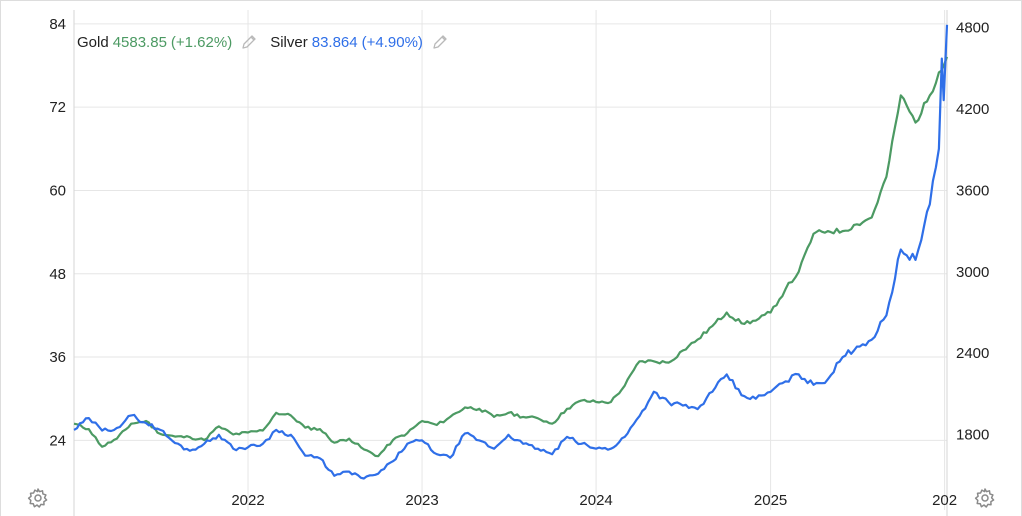 The width and height of the screenshot is (1022, 516). Describe the element at coordinates (392, 42) in the screenshot. I see `legend-silver-change: (+4.90%)` at that location.